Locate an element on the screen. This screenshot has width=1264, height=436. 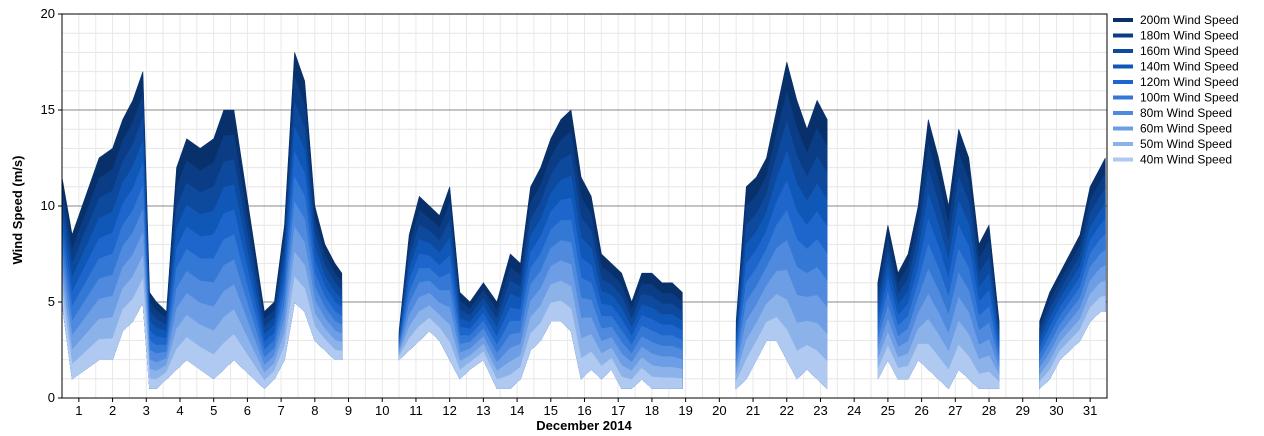
legend-label: 40m Wind Speed is located at coordinates (1186, 160).